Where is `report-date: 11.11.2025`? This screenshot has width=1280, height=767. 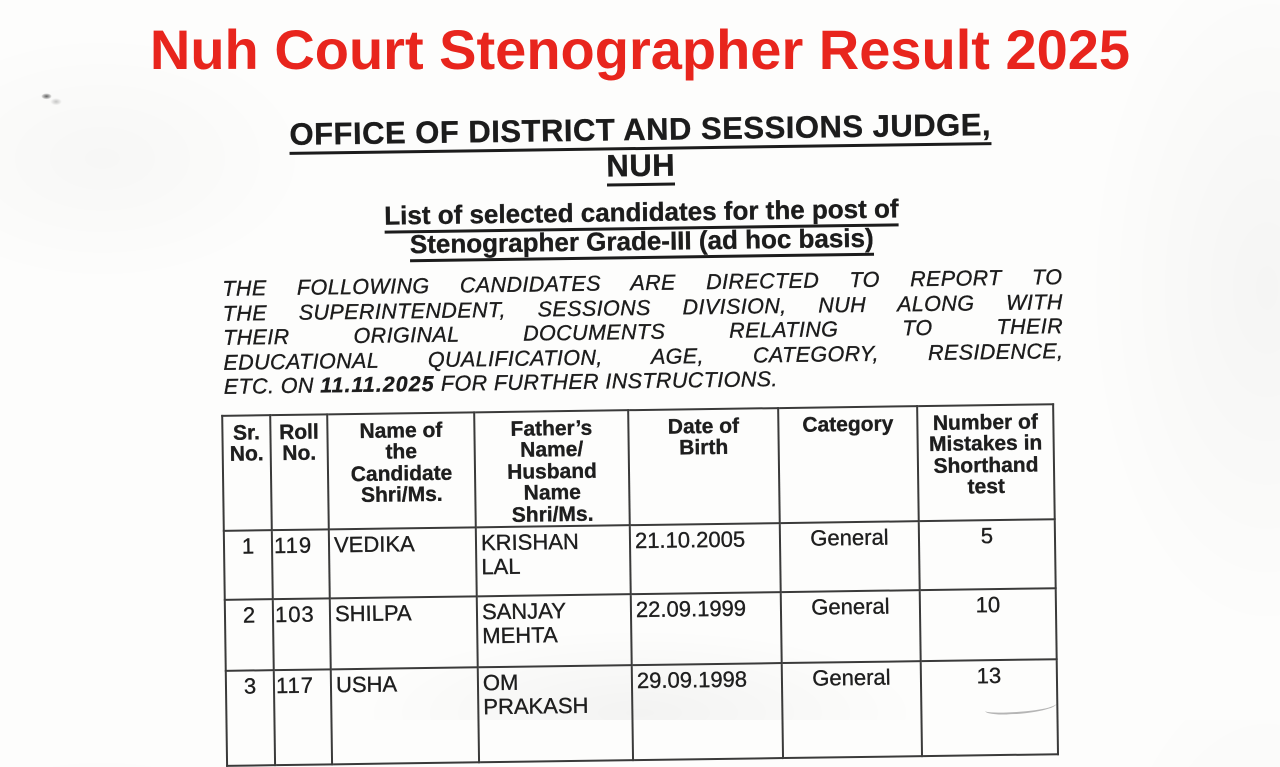 report-date: 11.11.2025 is located at coordinates (377, 384).